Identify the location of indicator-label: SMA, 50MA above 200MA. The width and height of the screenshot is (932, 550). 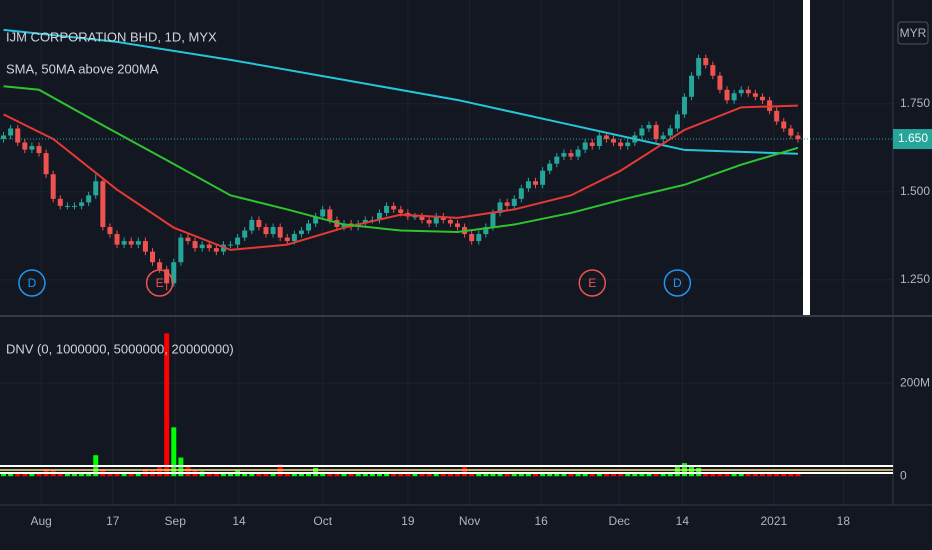
(82, 68).